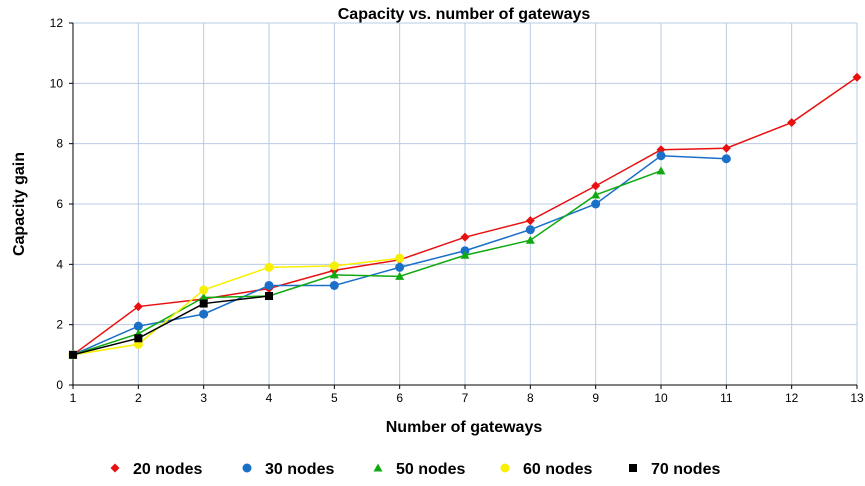 The height and width of the screenshot is (486, 865). What do you see at coordinates (59, 385) in the screenshot?
I see `y-tick-label: 0` at bounding box center [59, 385].